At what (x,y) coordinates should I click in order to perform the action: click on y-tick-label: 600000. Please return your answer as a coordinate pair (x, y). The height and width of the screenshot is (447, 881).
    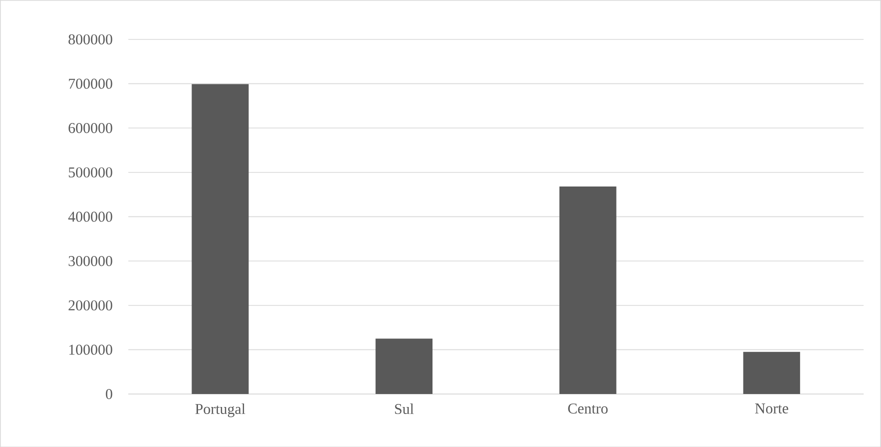
    Looking at the image, I should click on (90, 127).